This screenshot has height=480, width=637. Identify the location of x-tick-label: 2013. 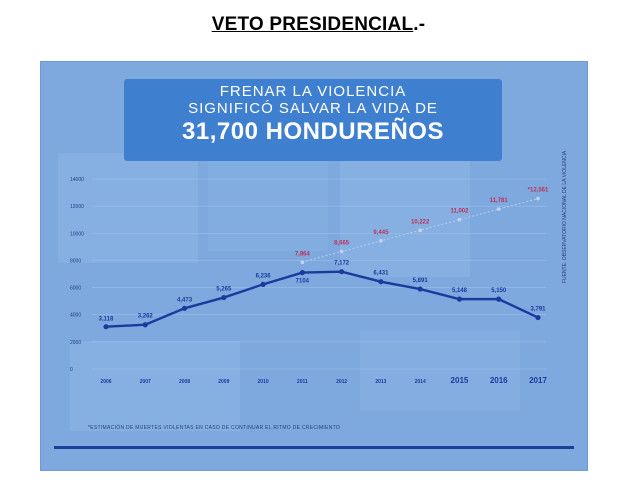
(380, 382).